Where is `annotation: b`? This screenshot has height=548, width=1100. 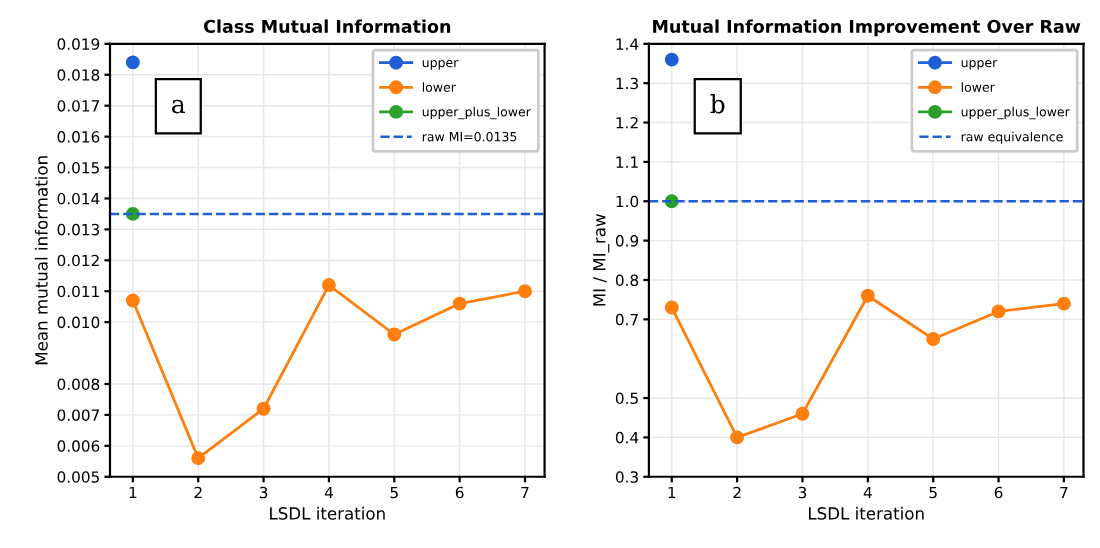 annotation: b is located at coordinates (717, 104).